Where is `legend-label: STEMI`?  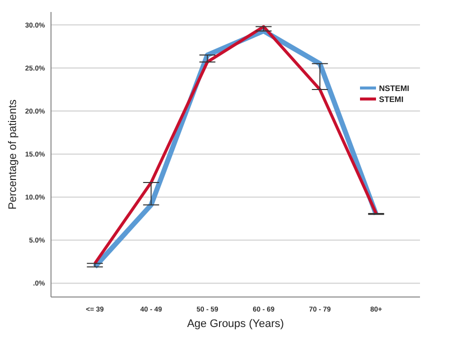
legend-label: STEMI is located at coordinates (391, 99).